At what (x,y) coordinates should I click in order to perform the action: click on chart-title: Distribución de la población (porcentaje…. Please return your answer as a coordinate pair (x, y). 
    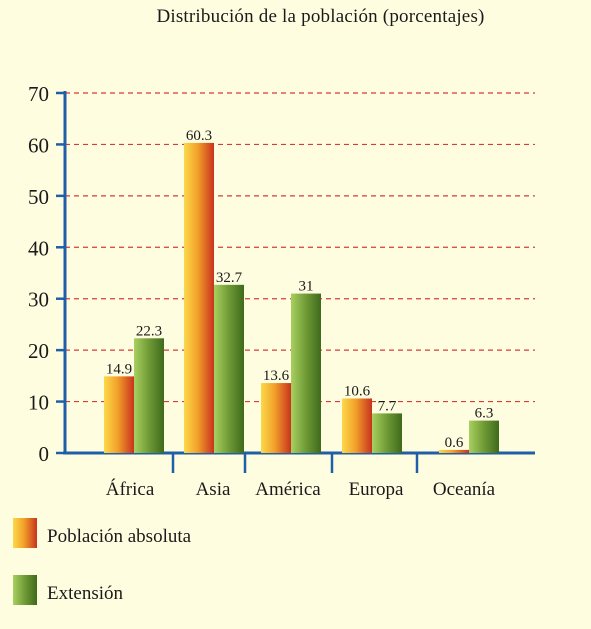
    Looking at the image, I should click on (320, 16).